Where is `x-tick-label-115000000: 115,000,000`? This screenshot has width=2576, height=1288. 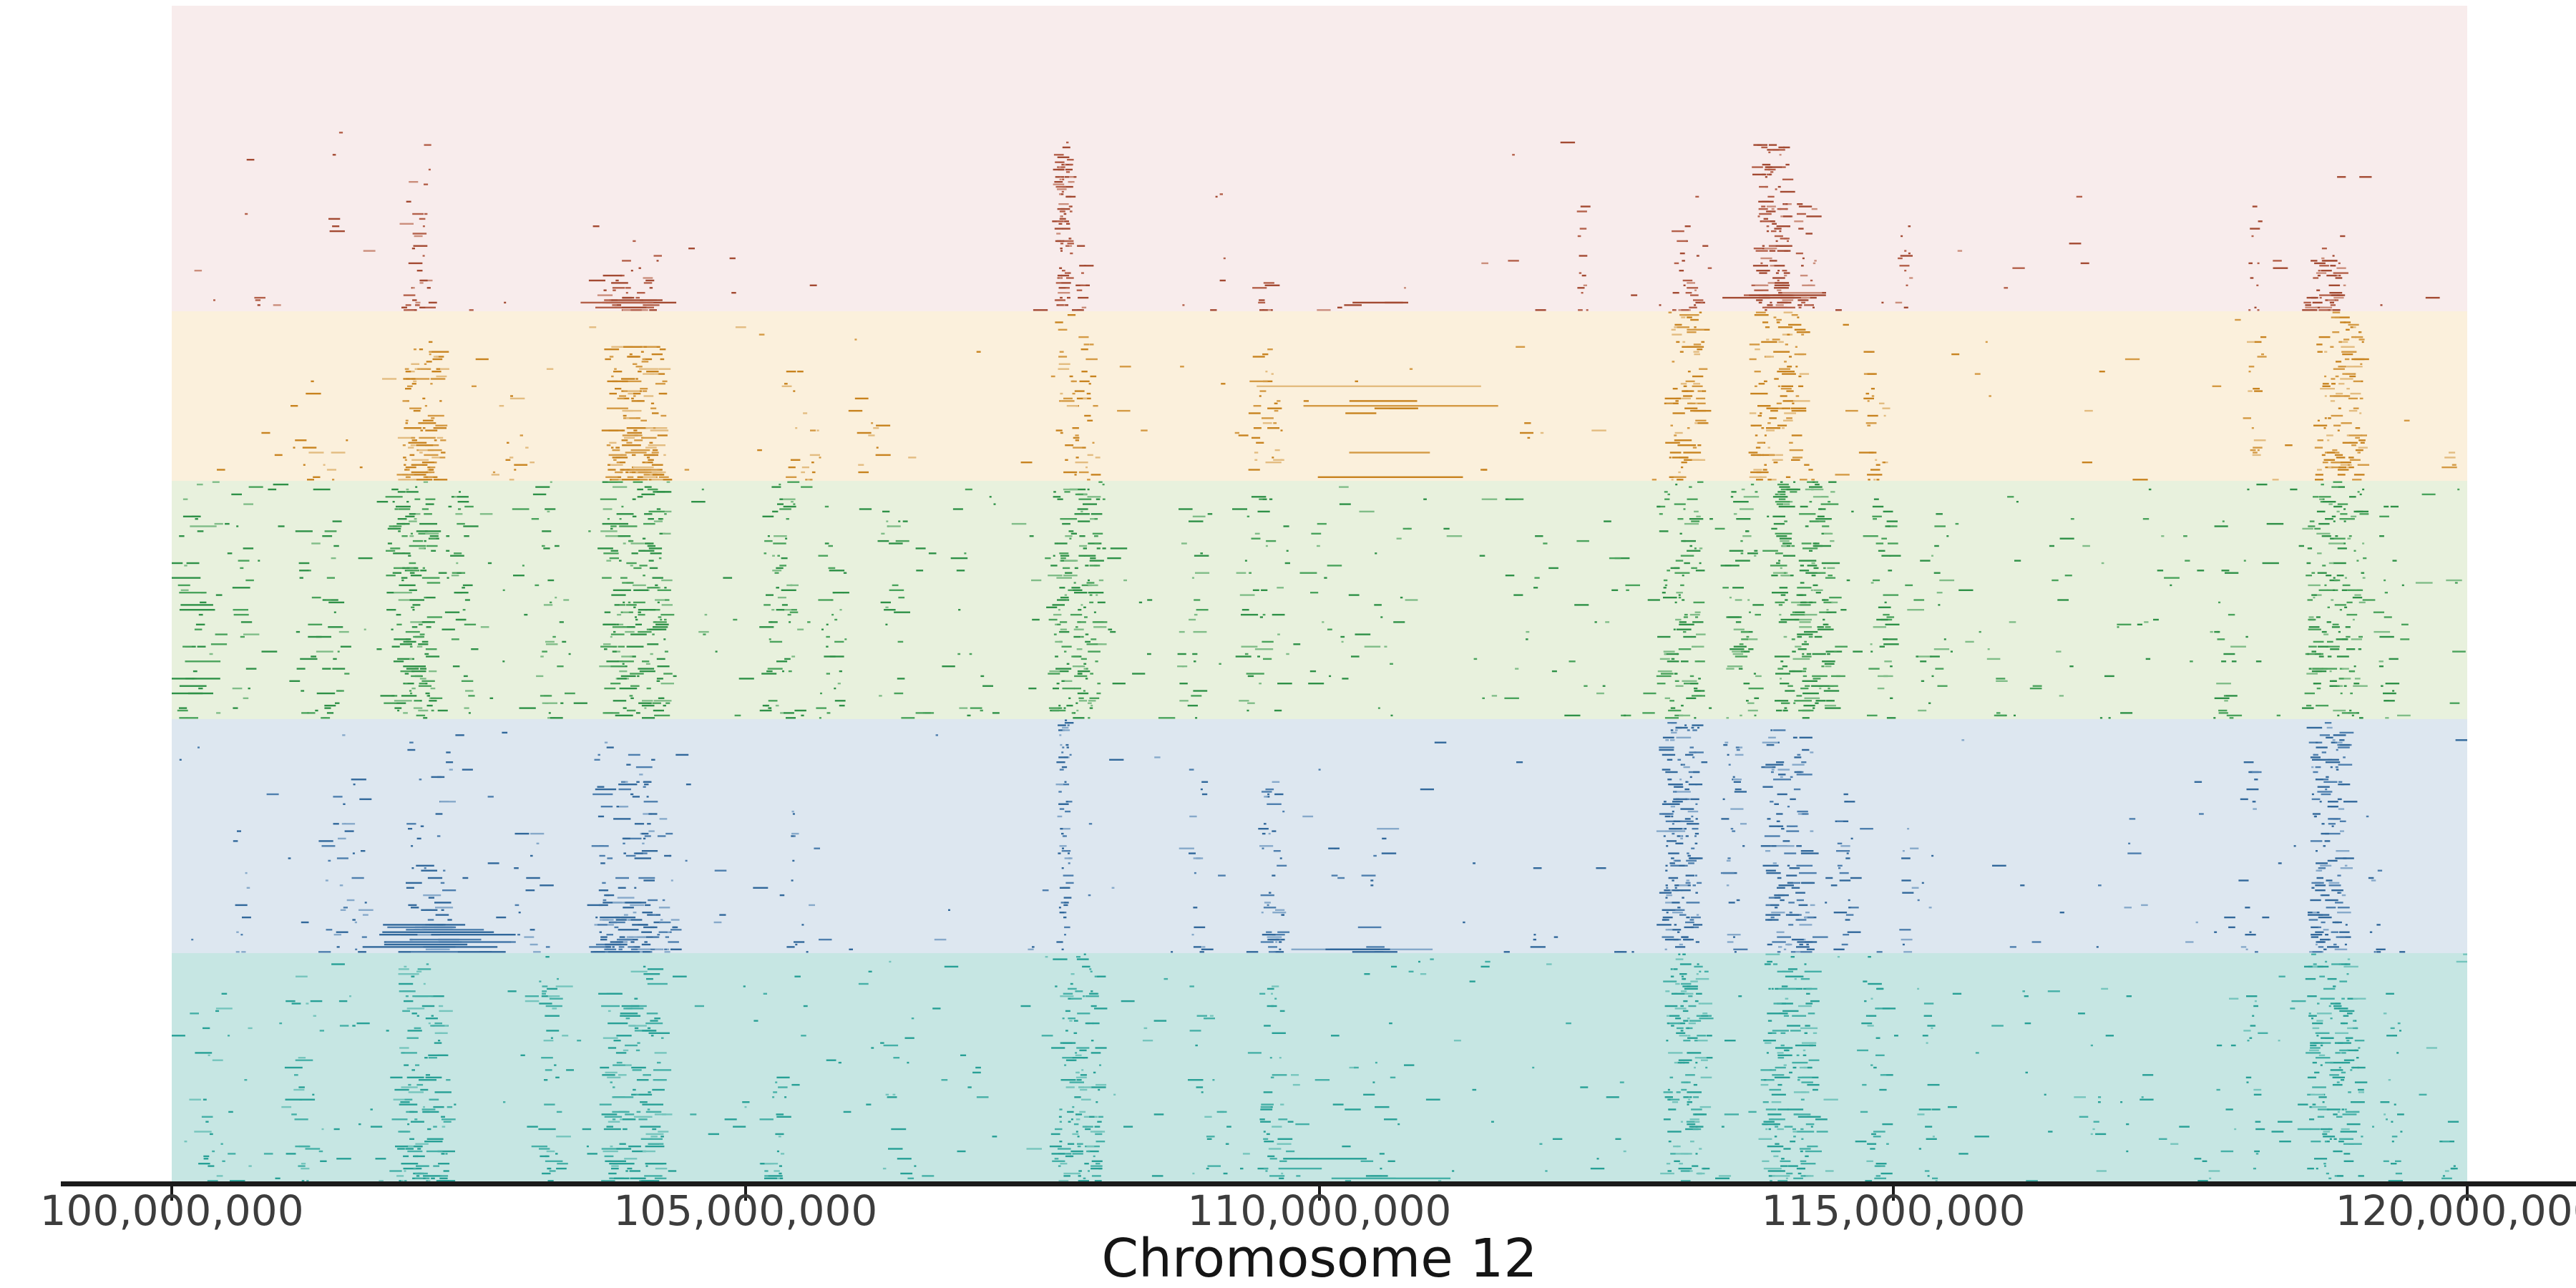 x-tick-label-115000000: 115,000,000 is located at coordinates (1893, 1210).